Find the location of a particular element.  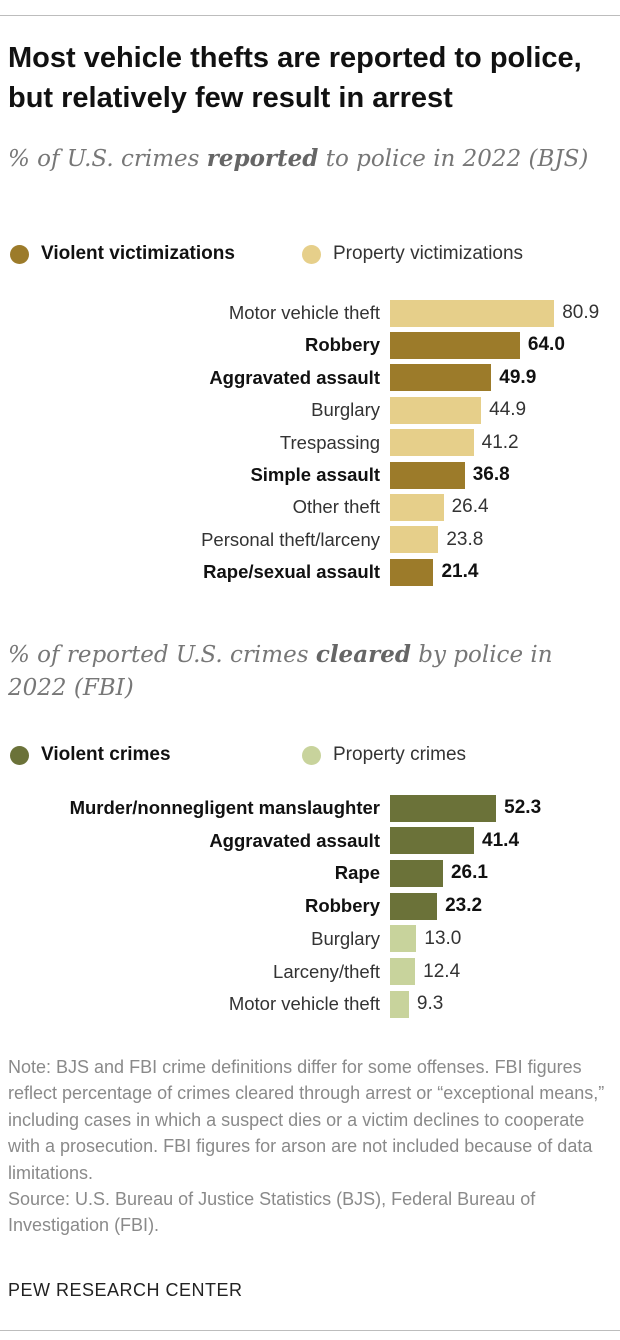

bottom-rule is located at coordinates (310, 1330).